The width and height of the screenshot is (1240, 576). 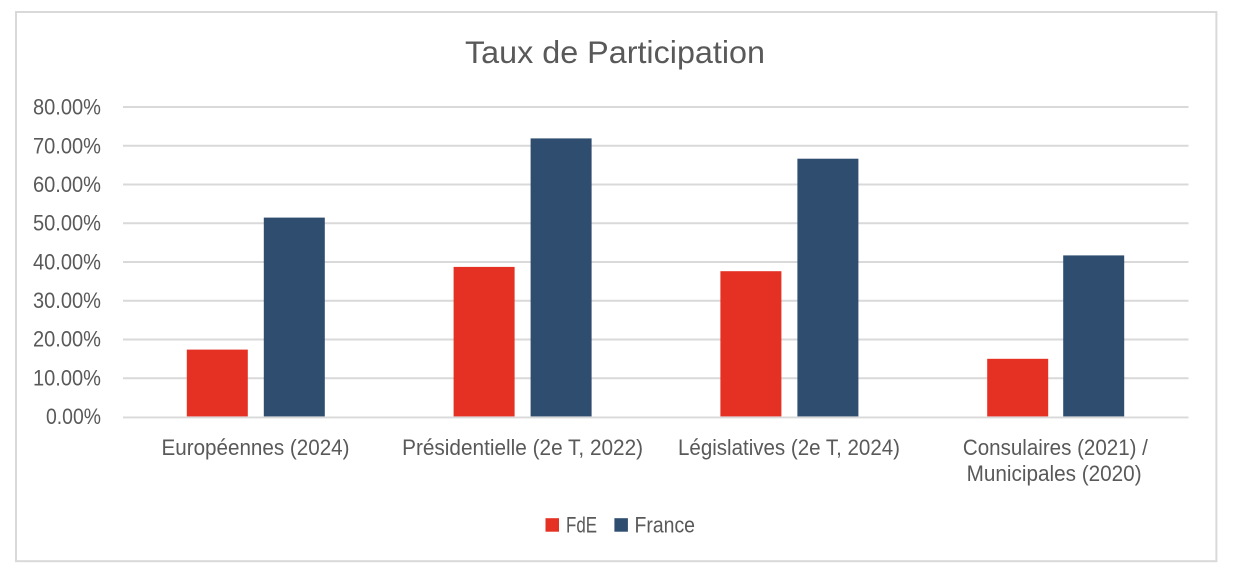 I want to click on svg-text: Présidentielle (2e T, 2022), so click(x=522, y=447).